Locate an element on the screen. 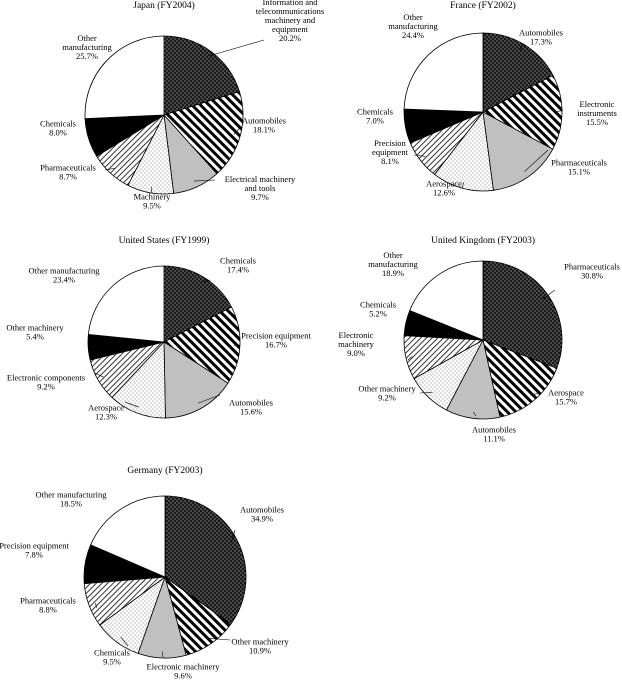 Image resolution: width=622 pixels, height=689 pixels. slice-percent-label: 20.2% is located at coordinates (290, 38).